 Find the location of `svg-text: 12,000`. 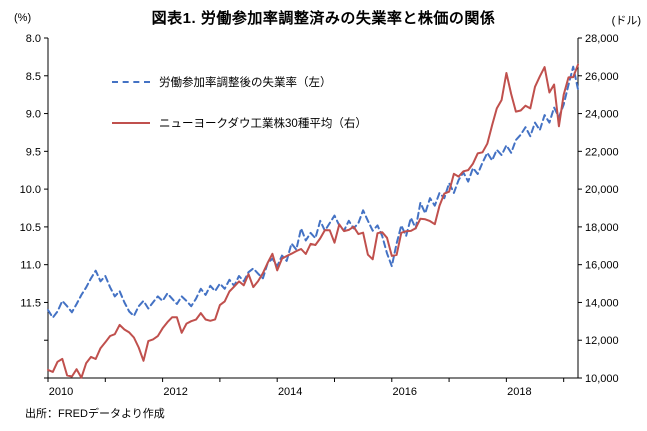

svg-text: 12,000 is located at coordinates (602, 341).